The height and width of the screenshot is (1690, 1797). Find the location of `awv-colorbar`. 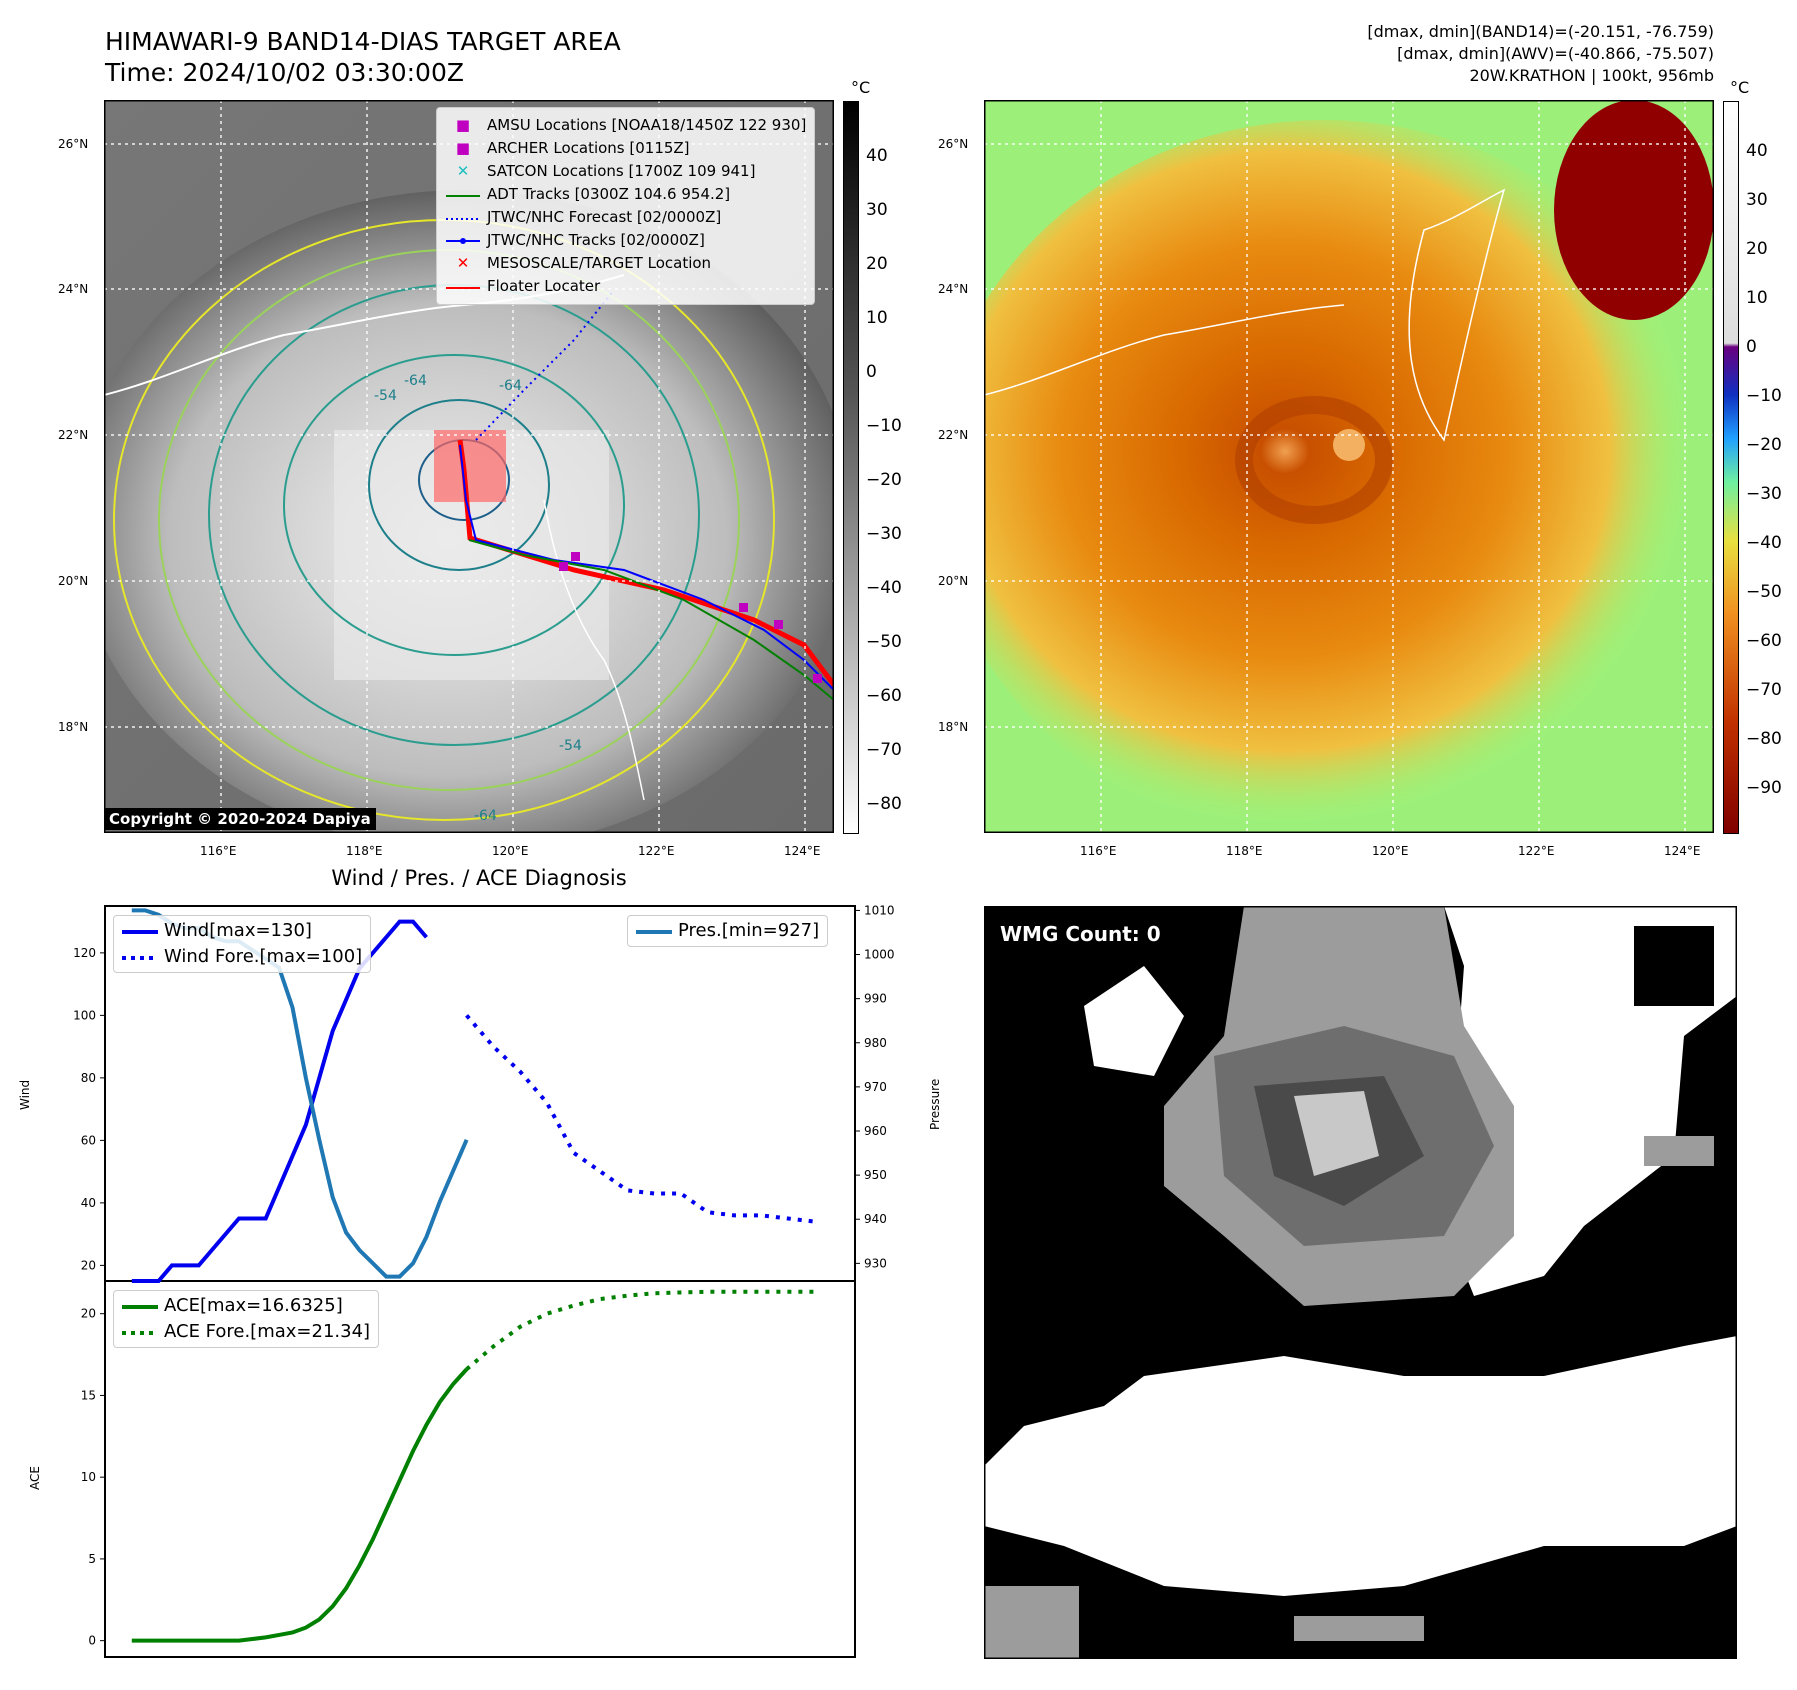

awv-colorbar is located at coordinates (1731, 467).